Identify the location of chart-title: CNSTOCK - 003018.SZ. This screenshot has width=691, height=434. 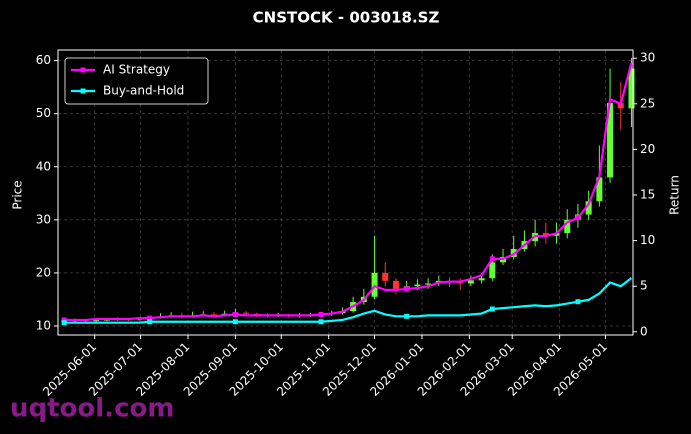
(346, 18).